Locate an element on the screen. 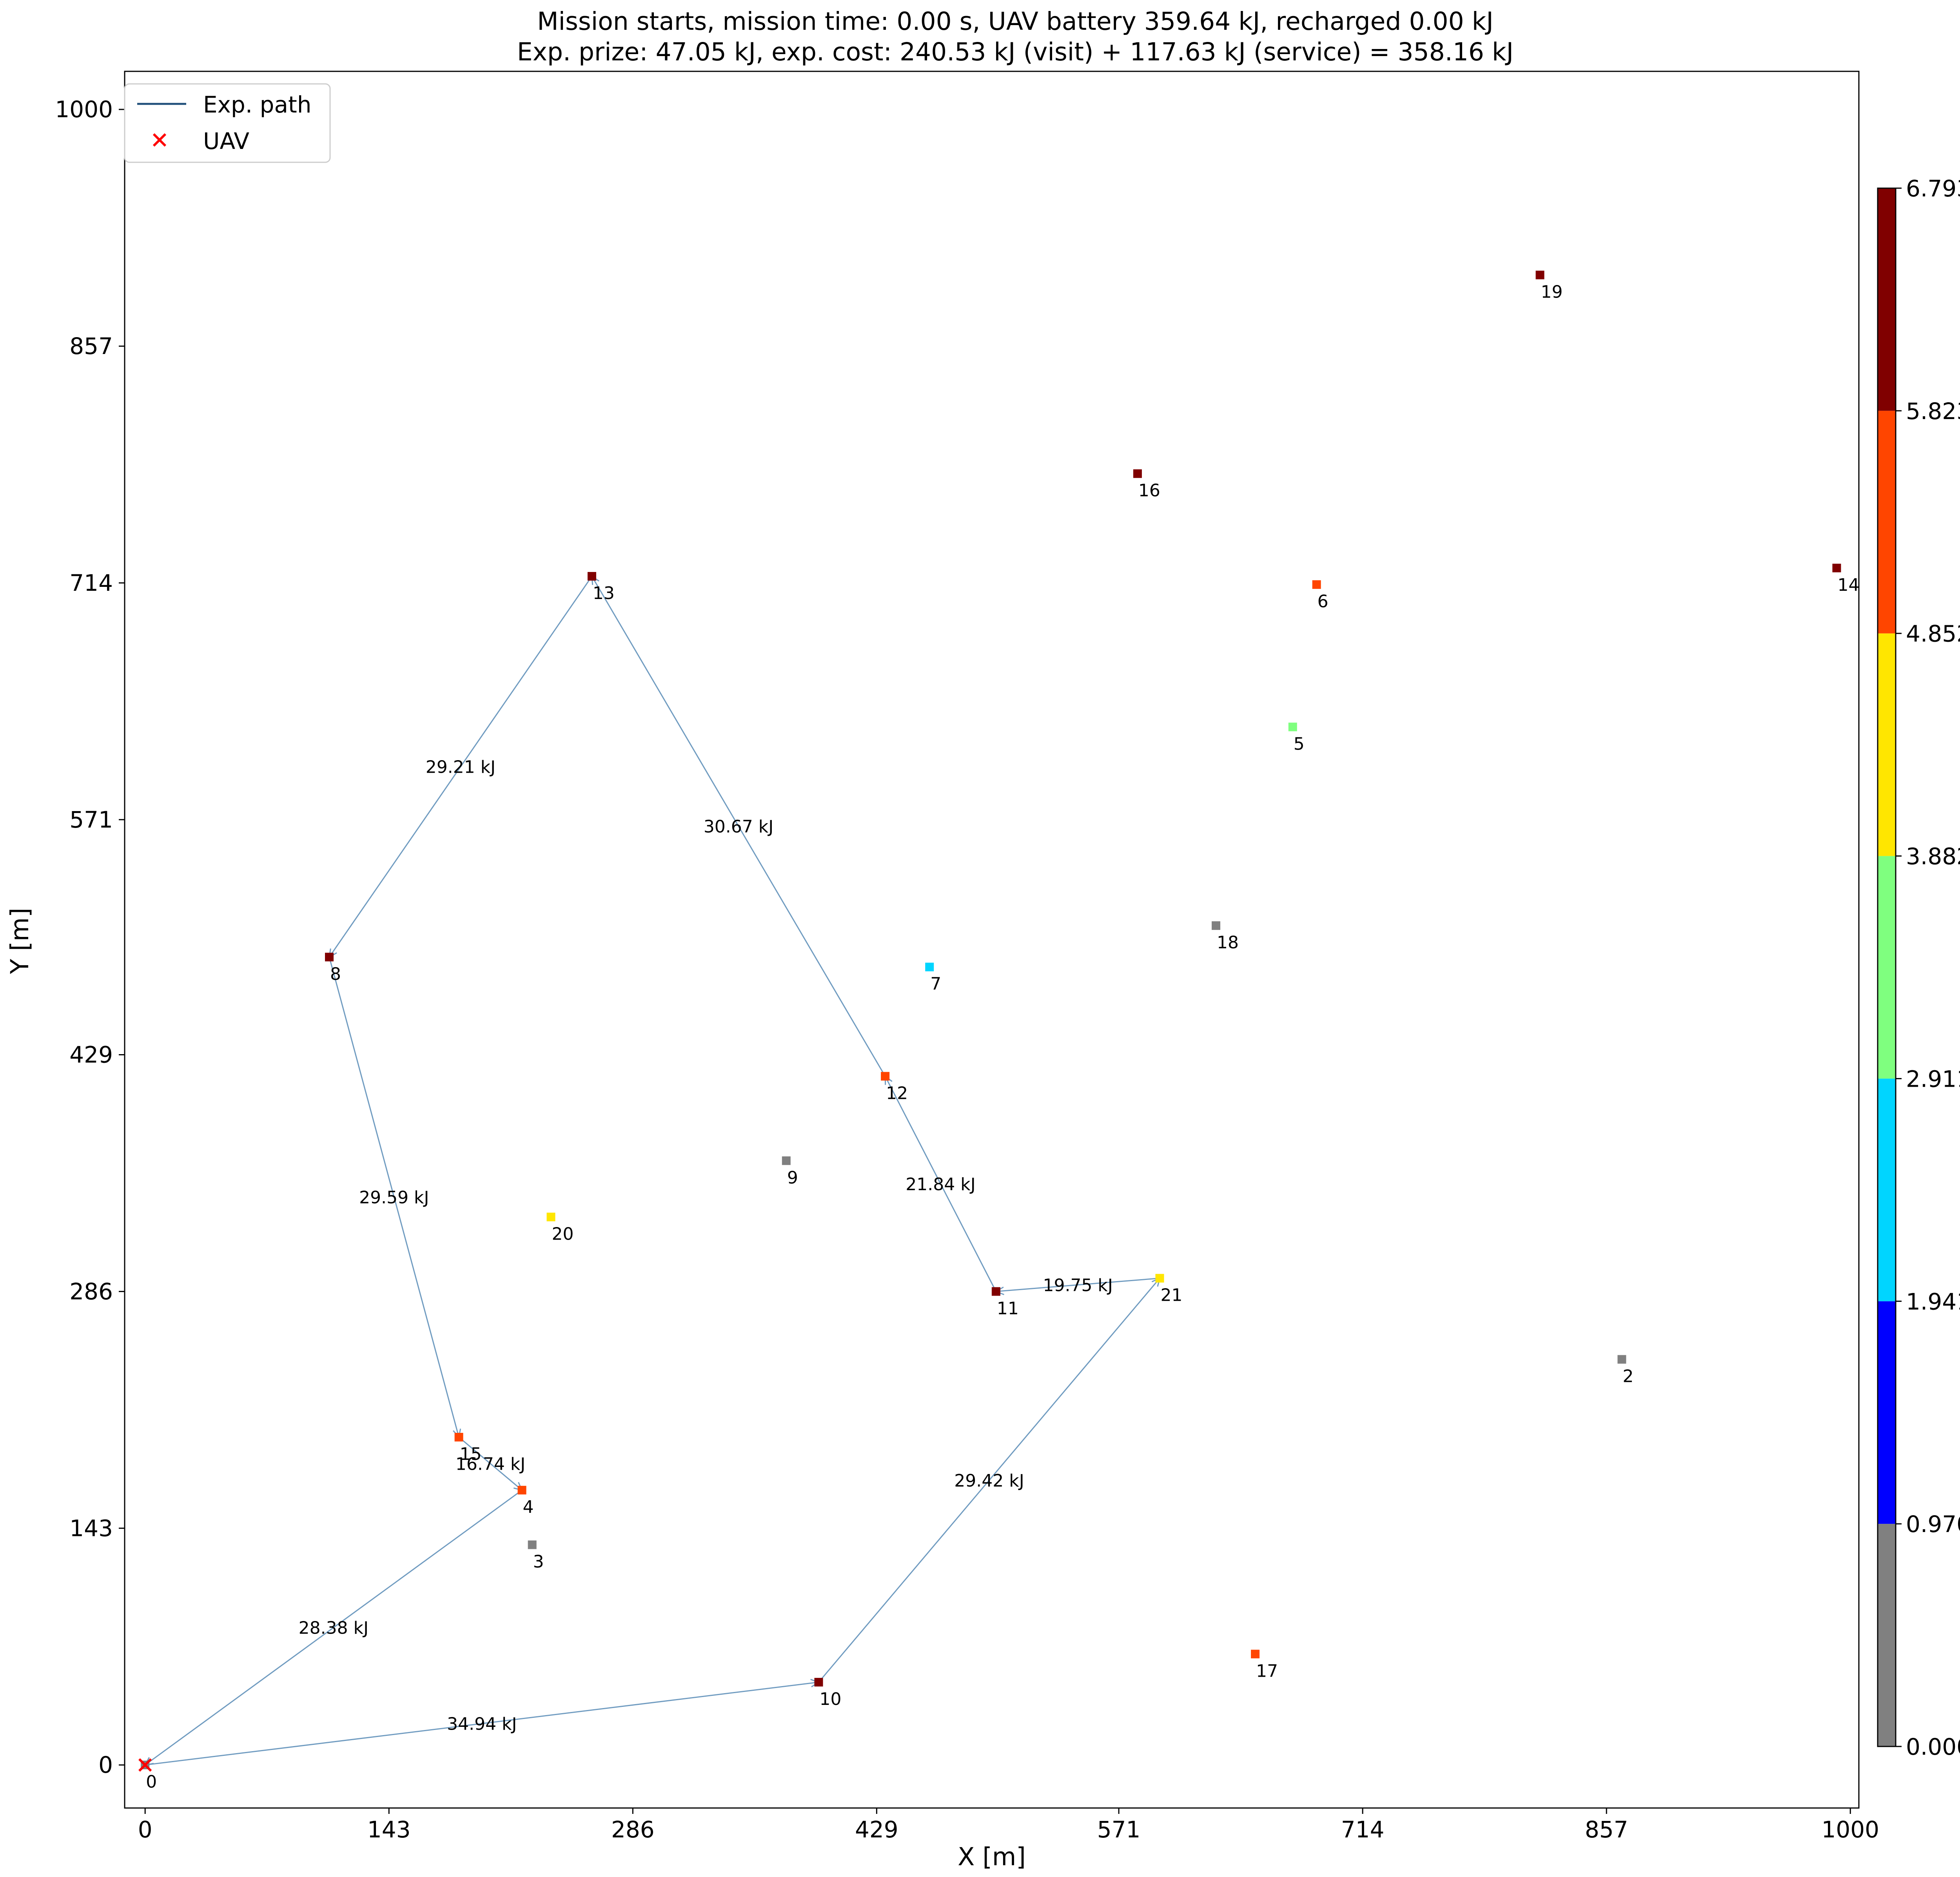 This screenshot has height=1877, width=1960. colorbar-tick-label: 0.000 is located at coordinates (1933, 1747).